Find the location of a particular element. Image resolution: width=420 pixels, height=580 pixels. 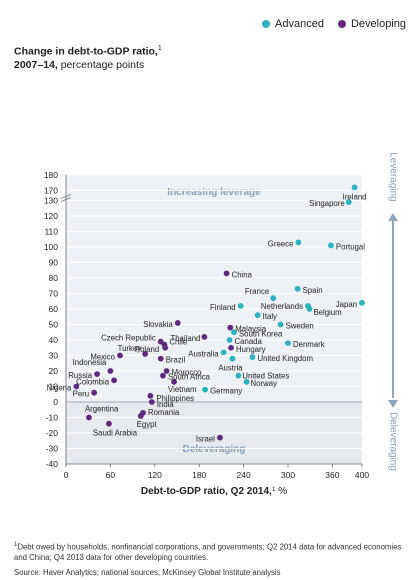

legend-marker-advanced is located at coordinates (266, 24).